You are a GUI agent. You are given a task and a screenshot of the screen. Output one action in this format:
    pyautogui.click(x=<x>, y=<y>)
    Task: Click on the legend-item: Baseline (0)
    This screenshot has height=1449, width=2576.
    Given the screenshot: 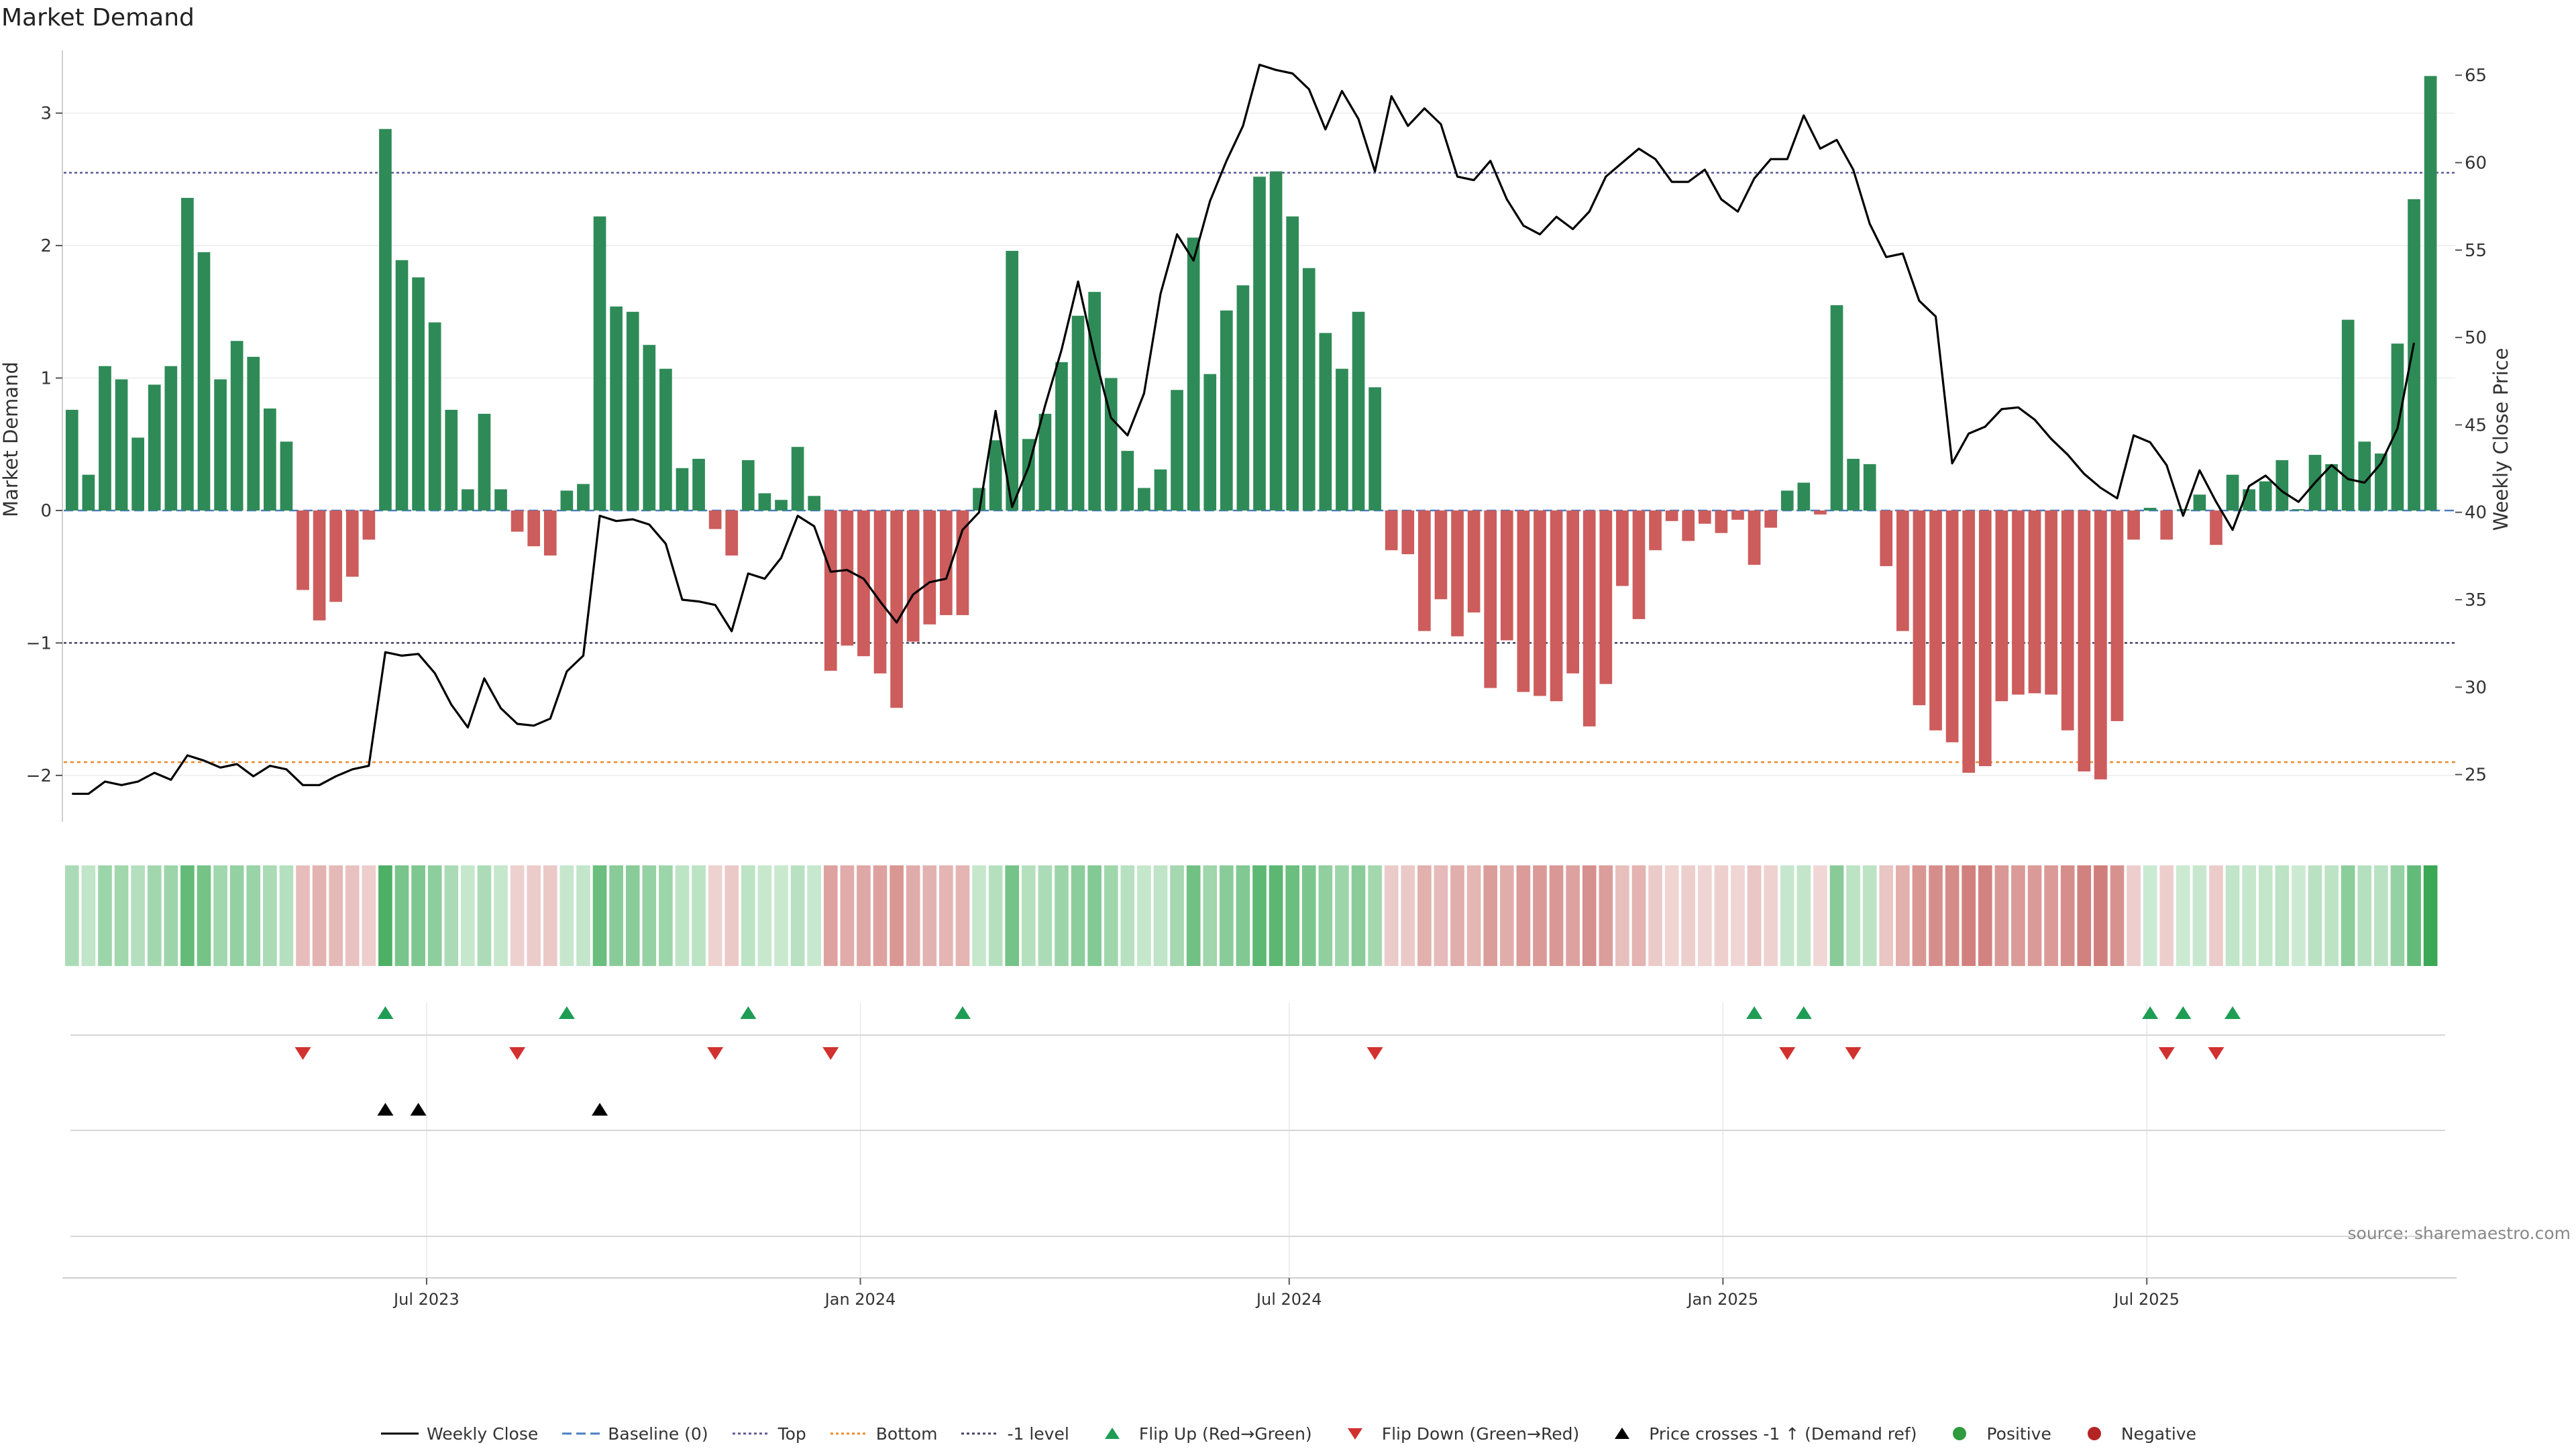 What is the action you would take?
    pyautogui.click(x=634, y=1434)
    